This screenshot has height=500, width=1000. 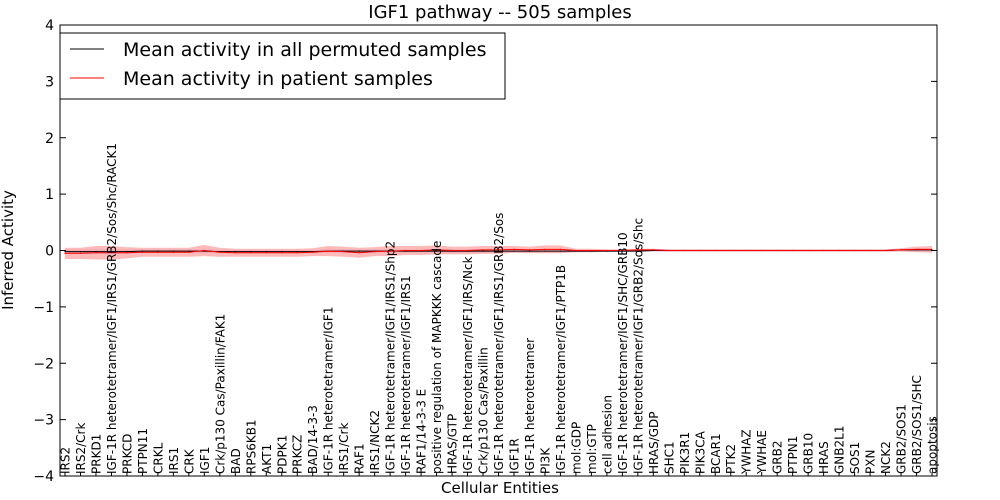 What do you see at coordinates (623, 353) in the screenshot?
I see `x-tick-label: IGF-1R heterotetramer/IGF1/SHC/GRB10` at bounding box center [623, 353].